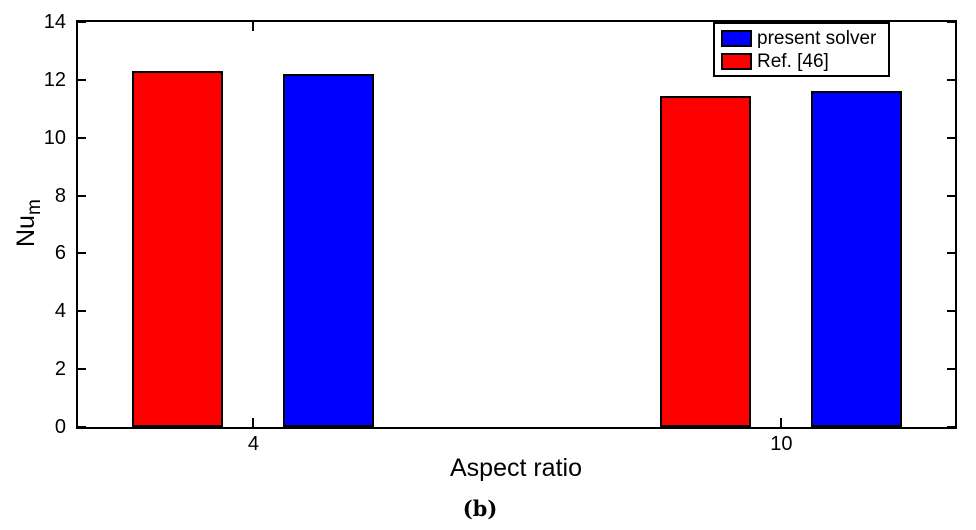 The image size is (976, 530). I want to click on figure-caption: (b), so click(480, 508).